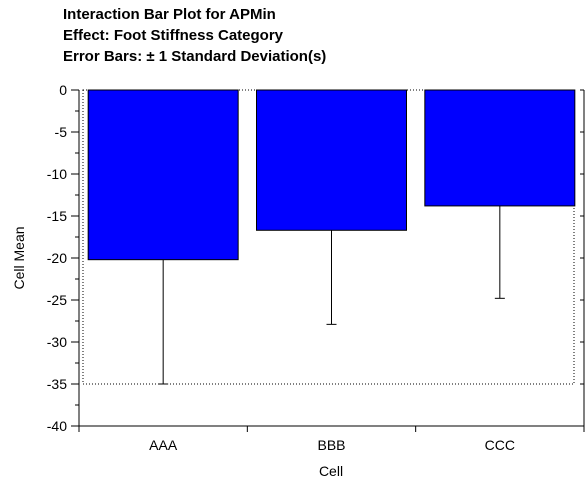 This screenshot has height=485, width=586. Describe the element at coordinates (163, 445) in the screenshot. I see `x-tick-label-aaa: AAA` at that location.